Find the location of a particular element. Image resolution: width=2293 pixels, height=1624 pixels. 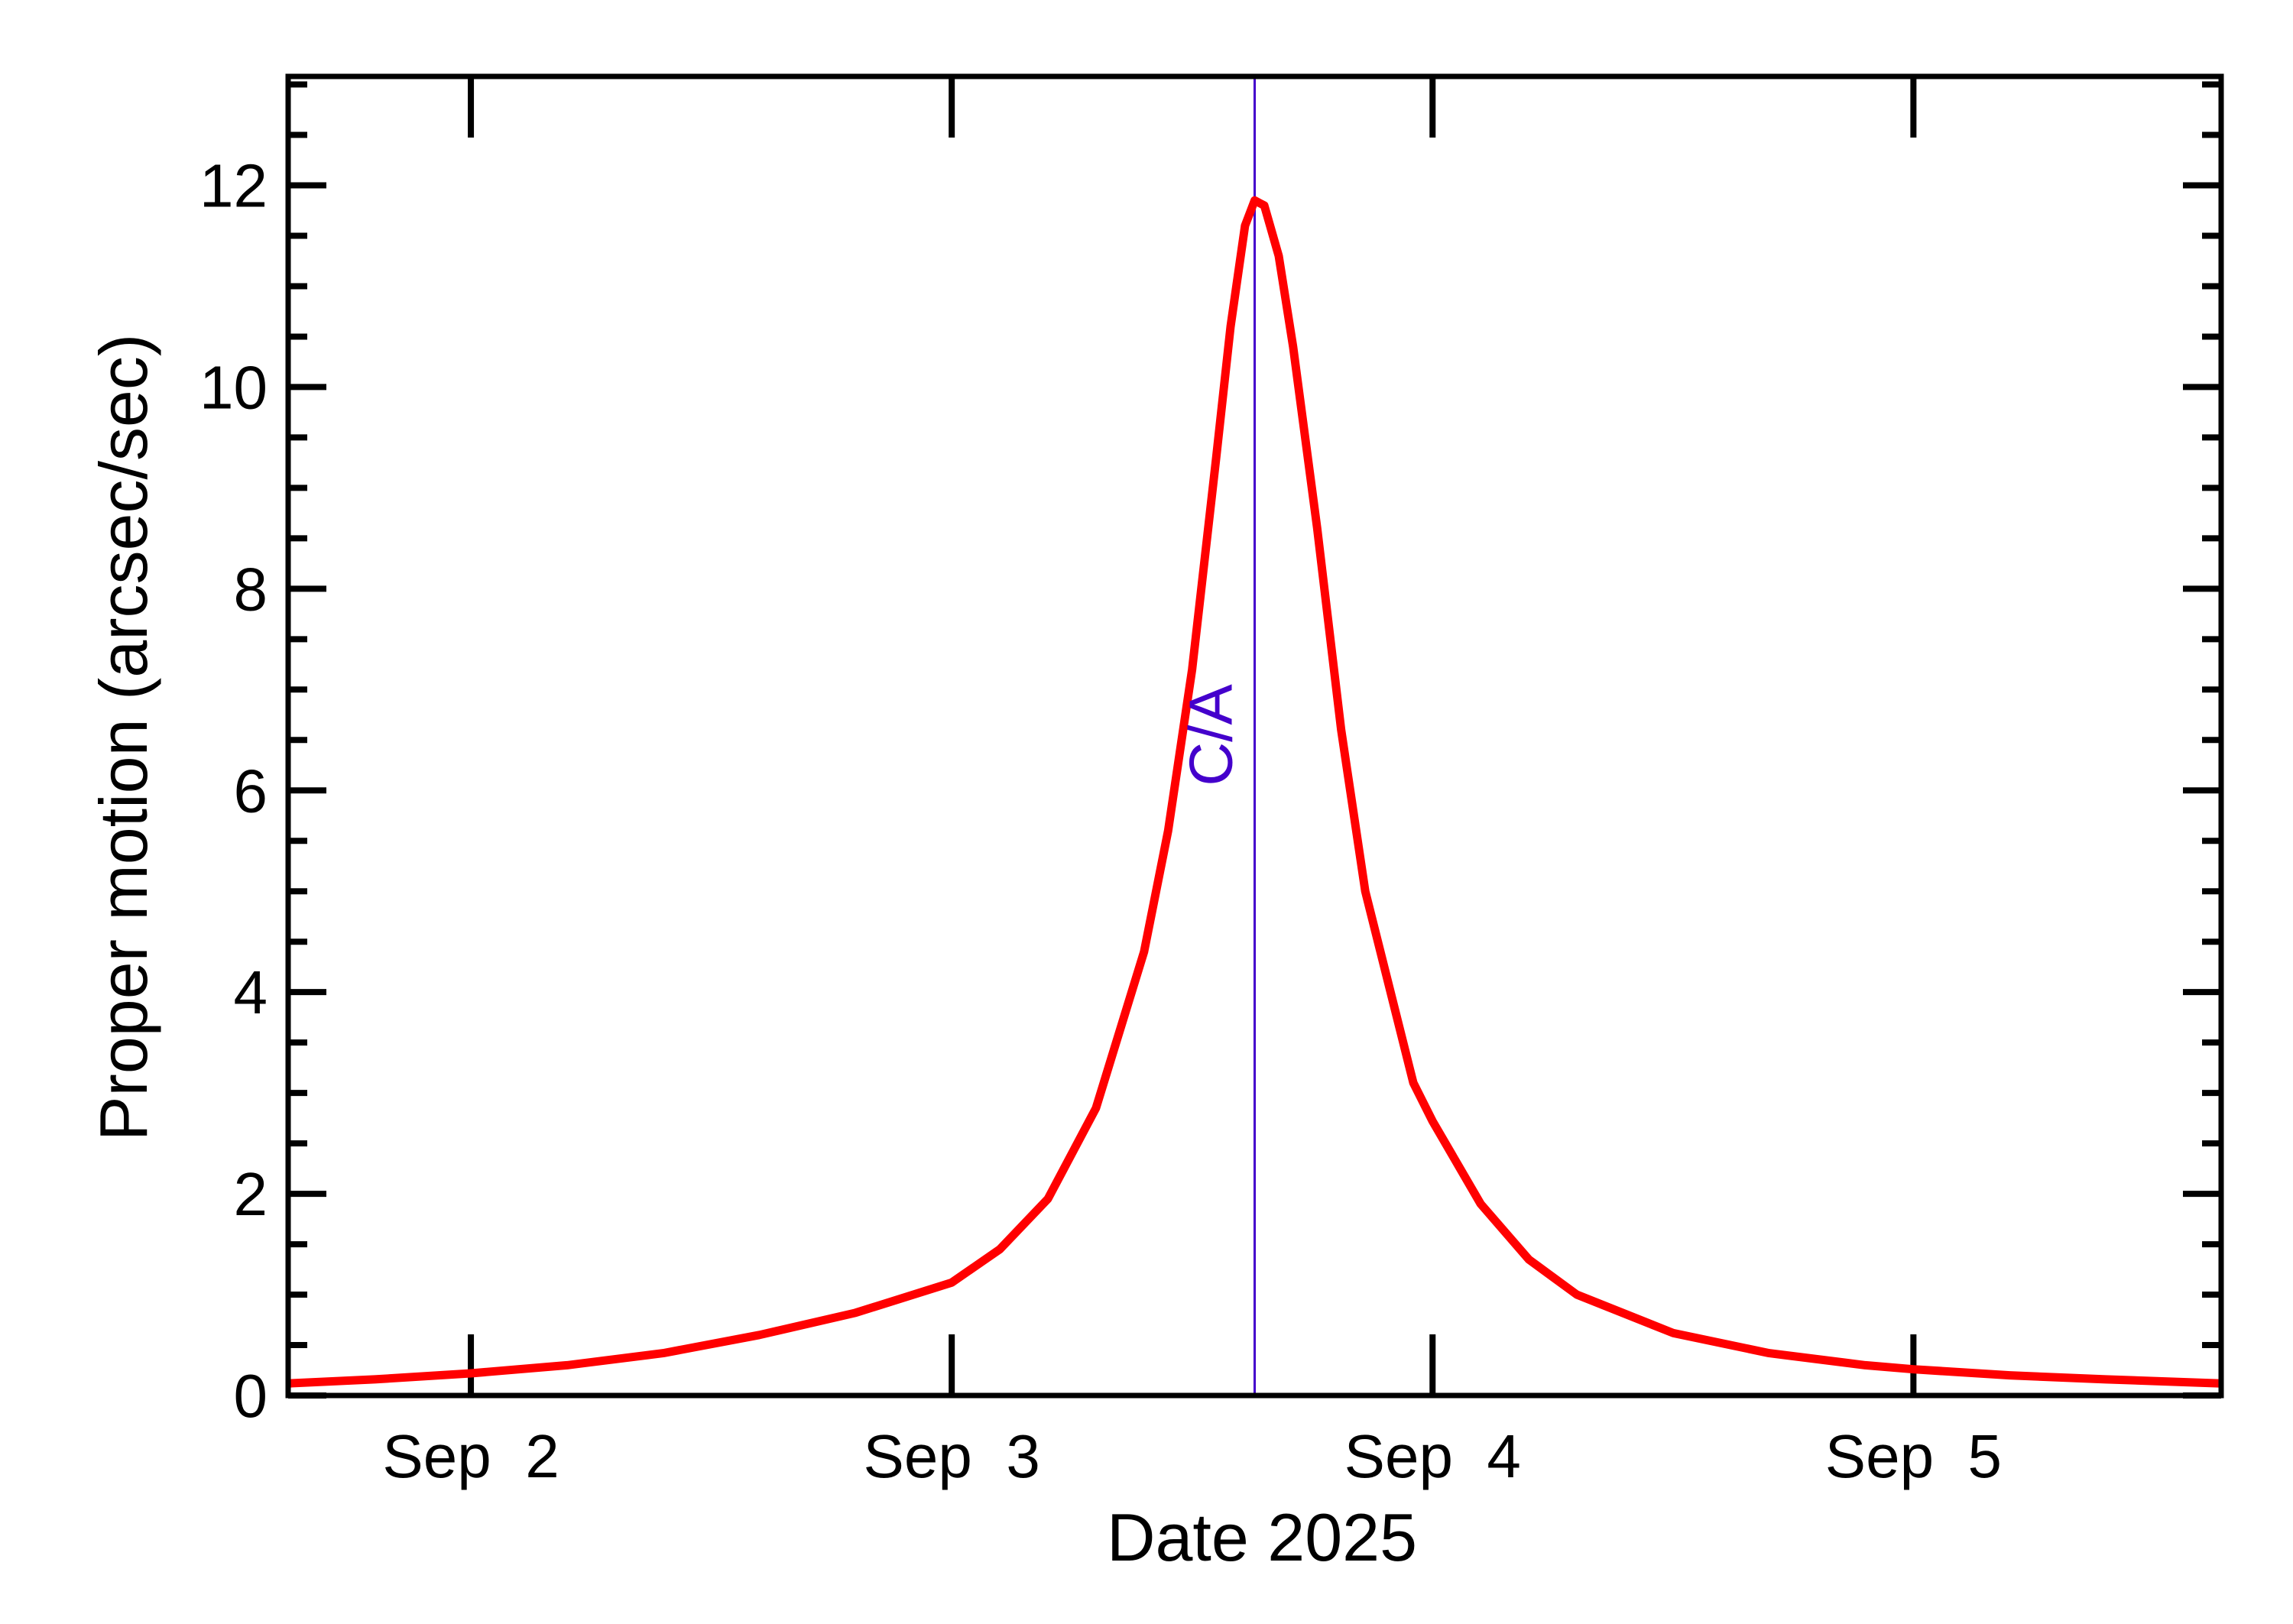

y-tick-labels: 0 2 4 6 8 10 12 is located at coordinates (233, 791).